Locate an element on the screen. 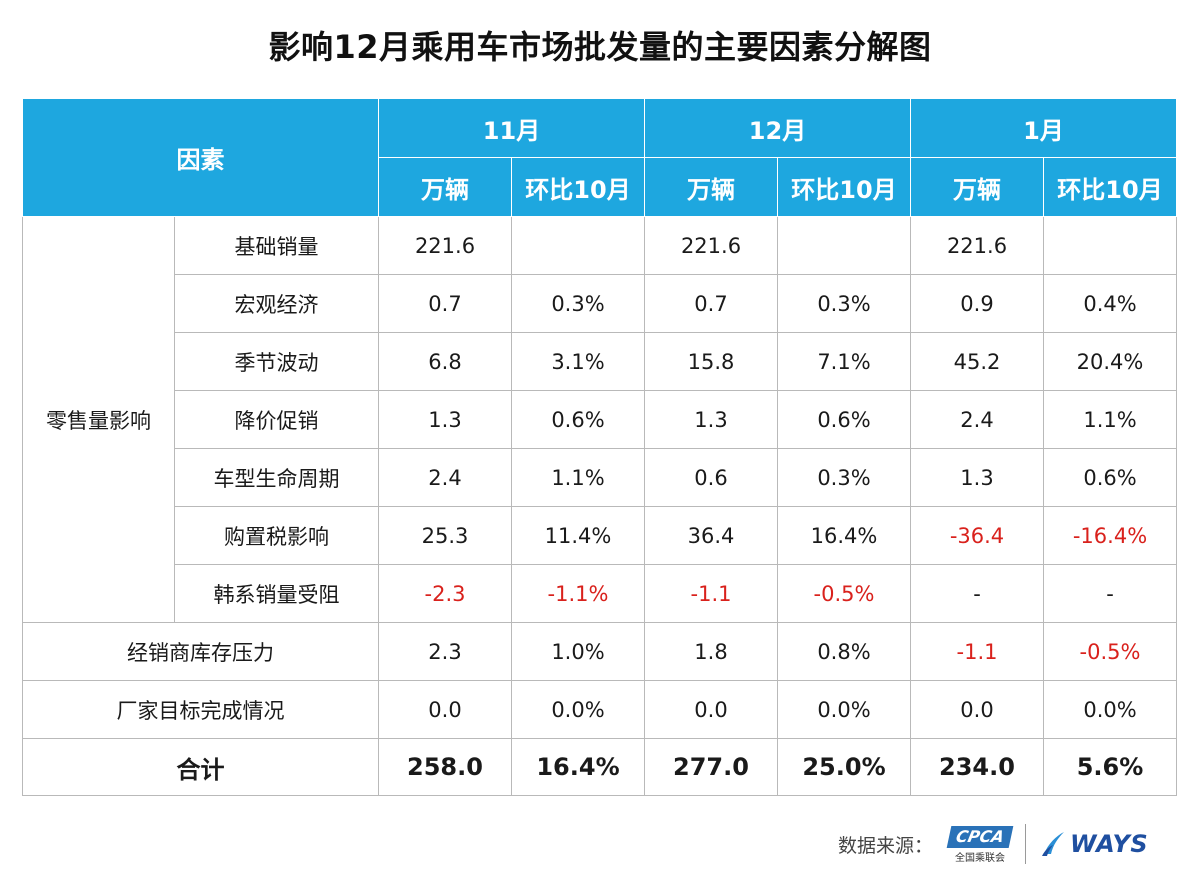 Image resolution: width=1200 pixels, height=891 pixels. header-row-months: 因素 11月 12月 1月 is located at coordinates (600, 157).